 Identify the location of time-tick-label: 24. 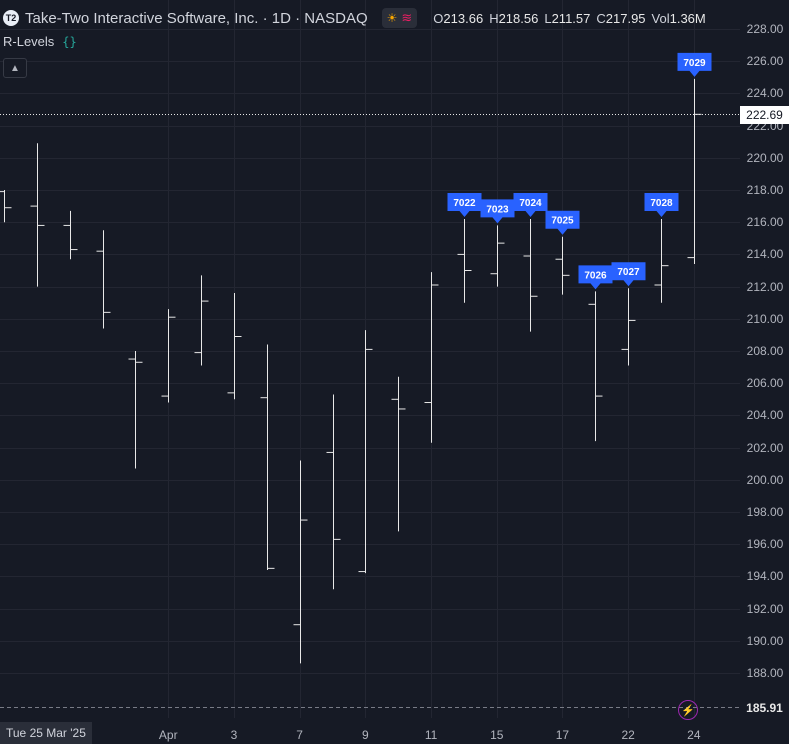
(694, 735).